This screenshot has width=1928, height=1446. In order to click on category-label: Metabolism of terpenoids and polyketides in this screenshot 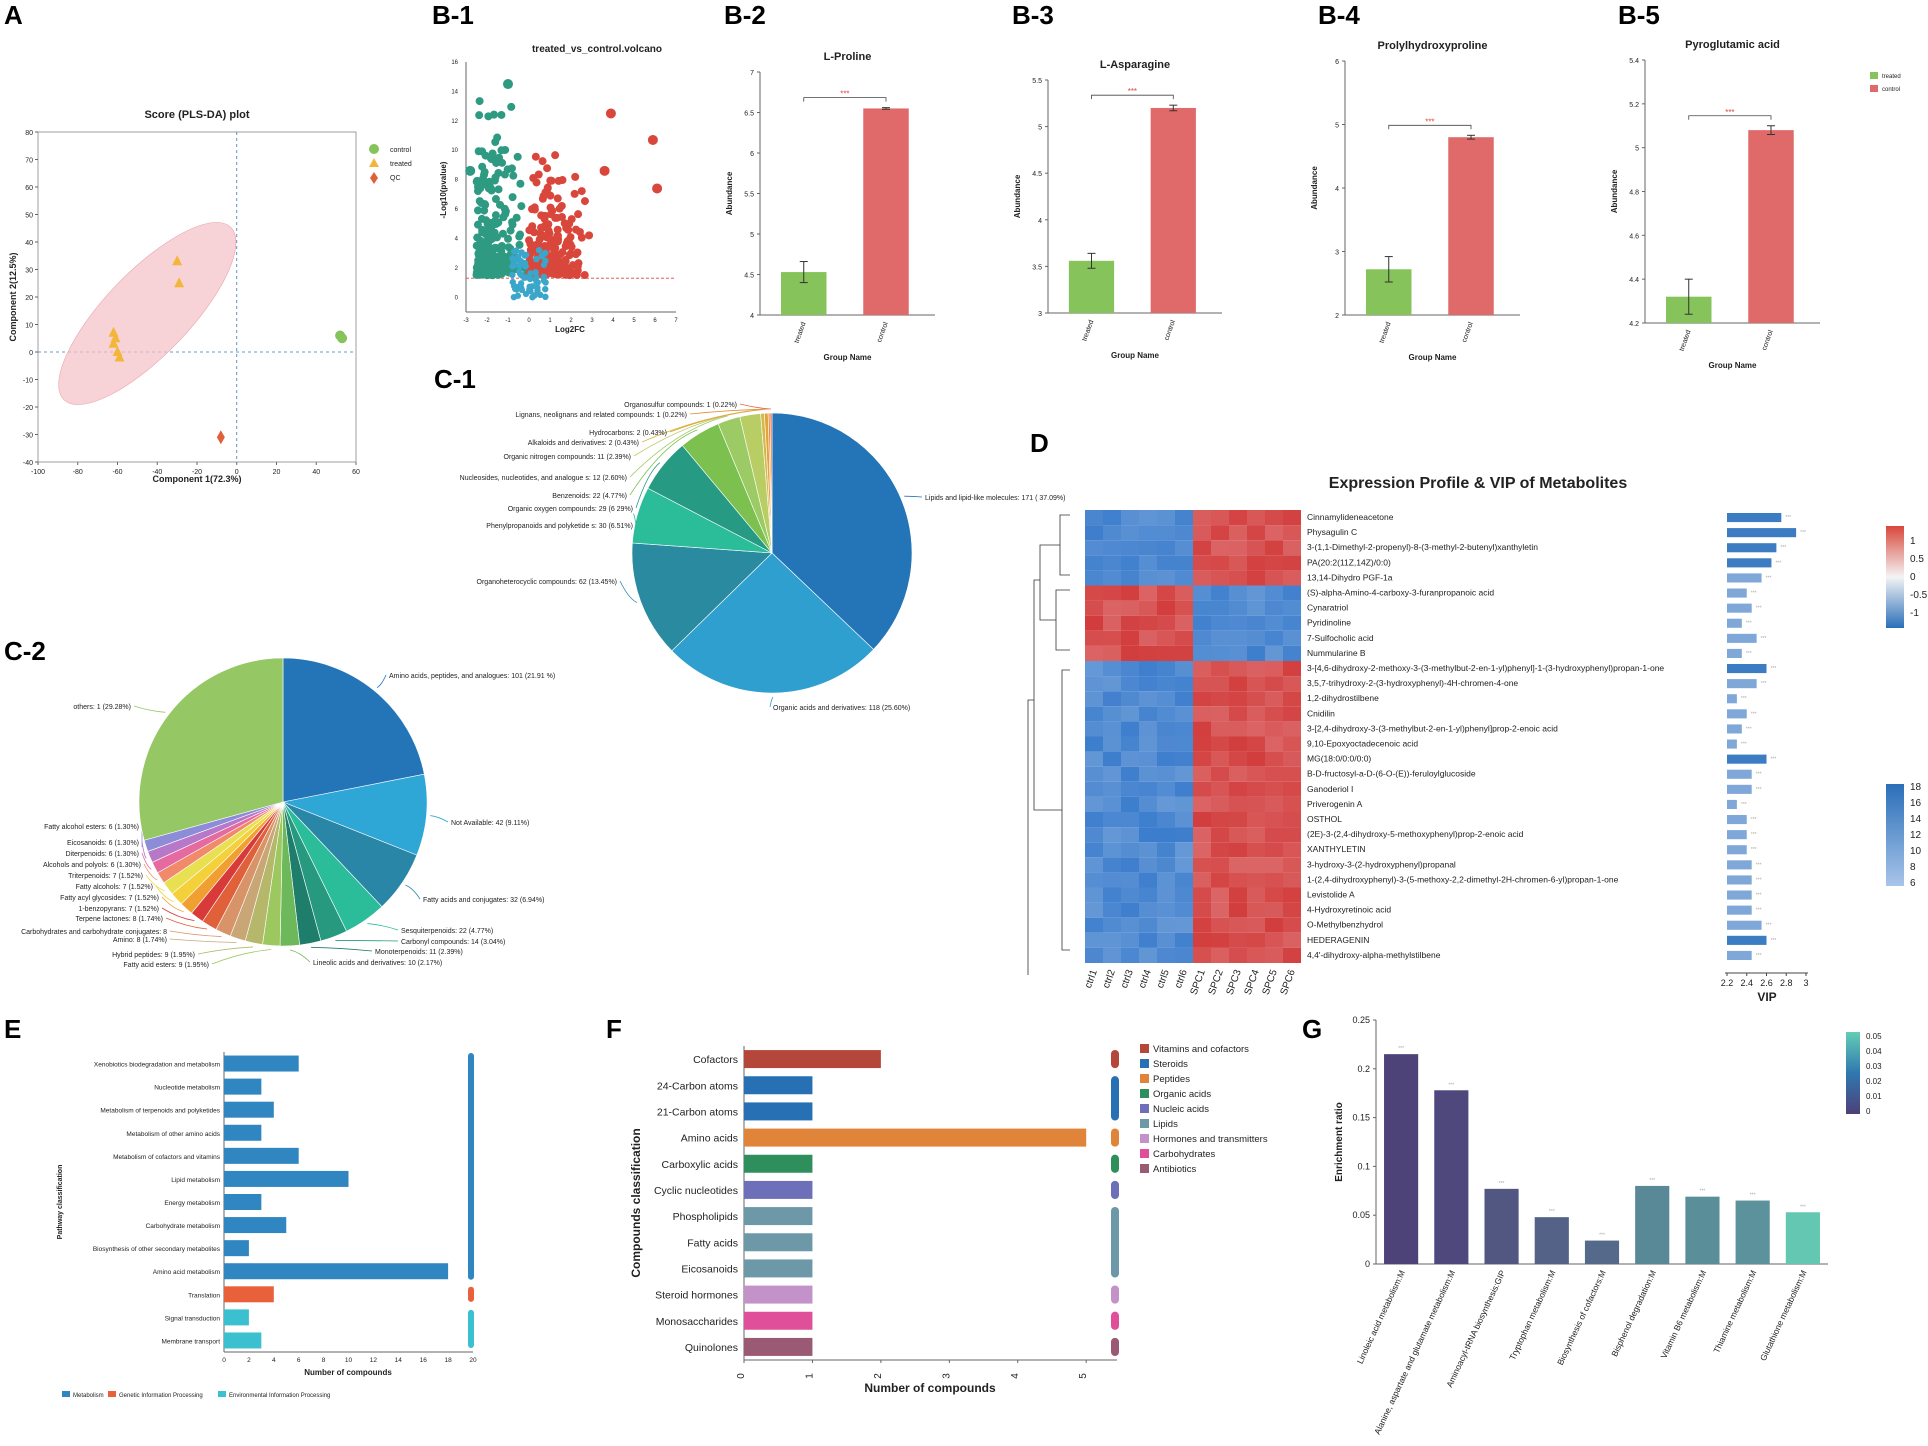, I will do `click(160, 1111)`.